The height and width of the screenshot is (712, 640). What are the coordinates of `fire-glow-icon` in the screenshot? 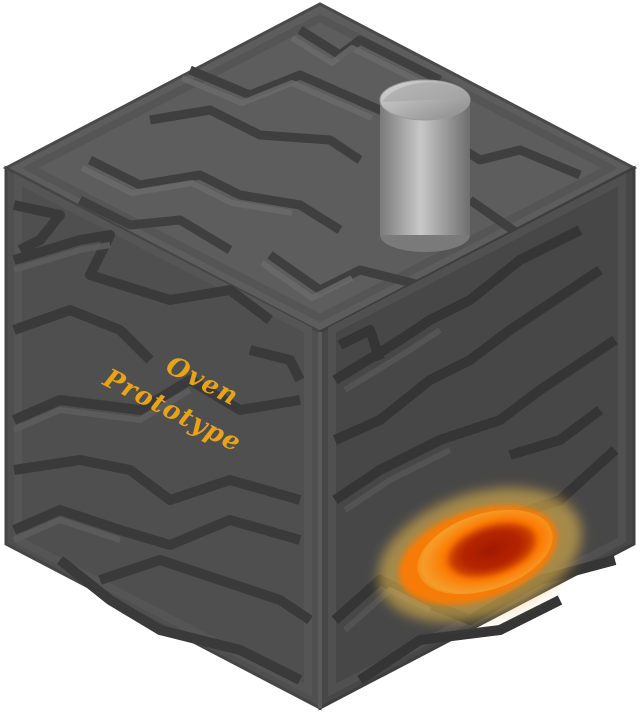 It's located at (480, 555).